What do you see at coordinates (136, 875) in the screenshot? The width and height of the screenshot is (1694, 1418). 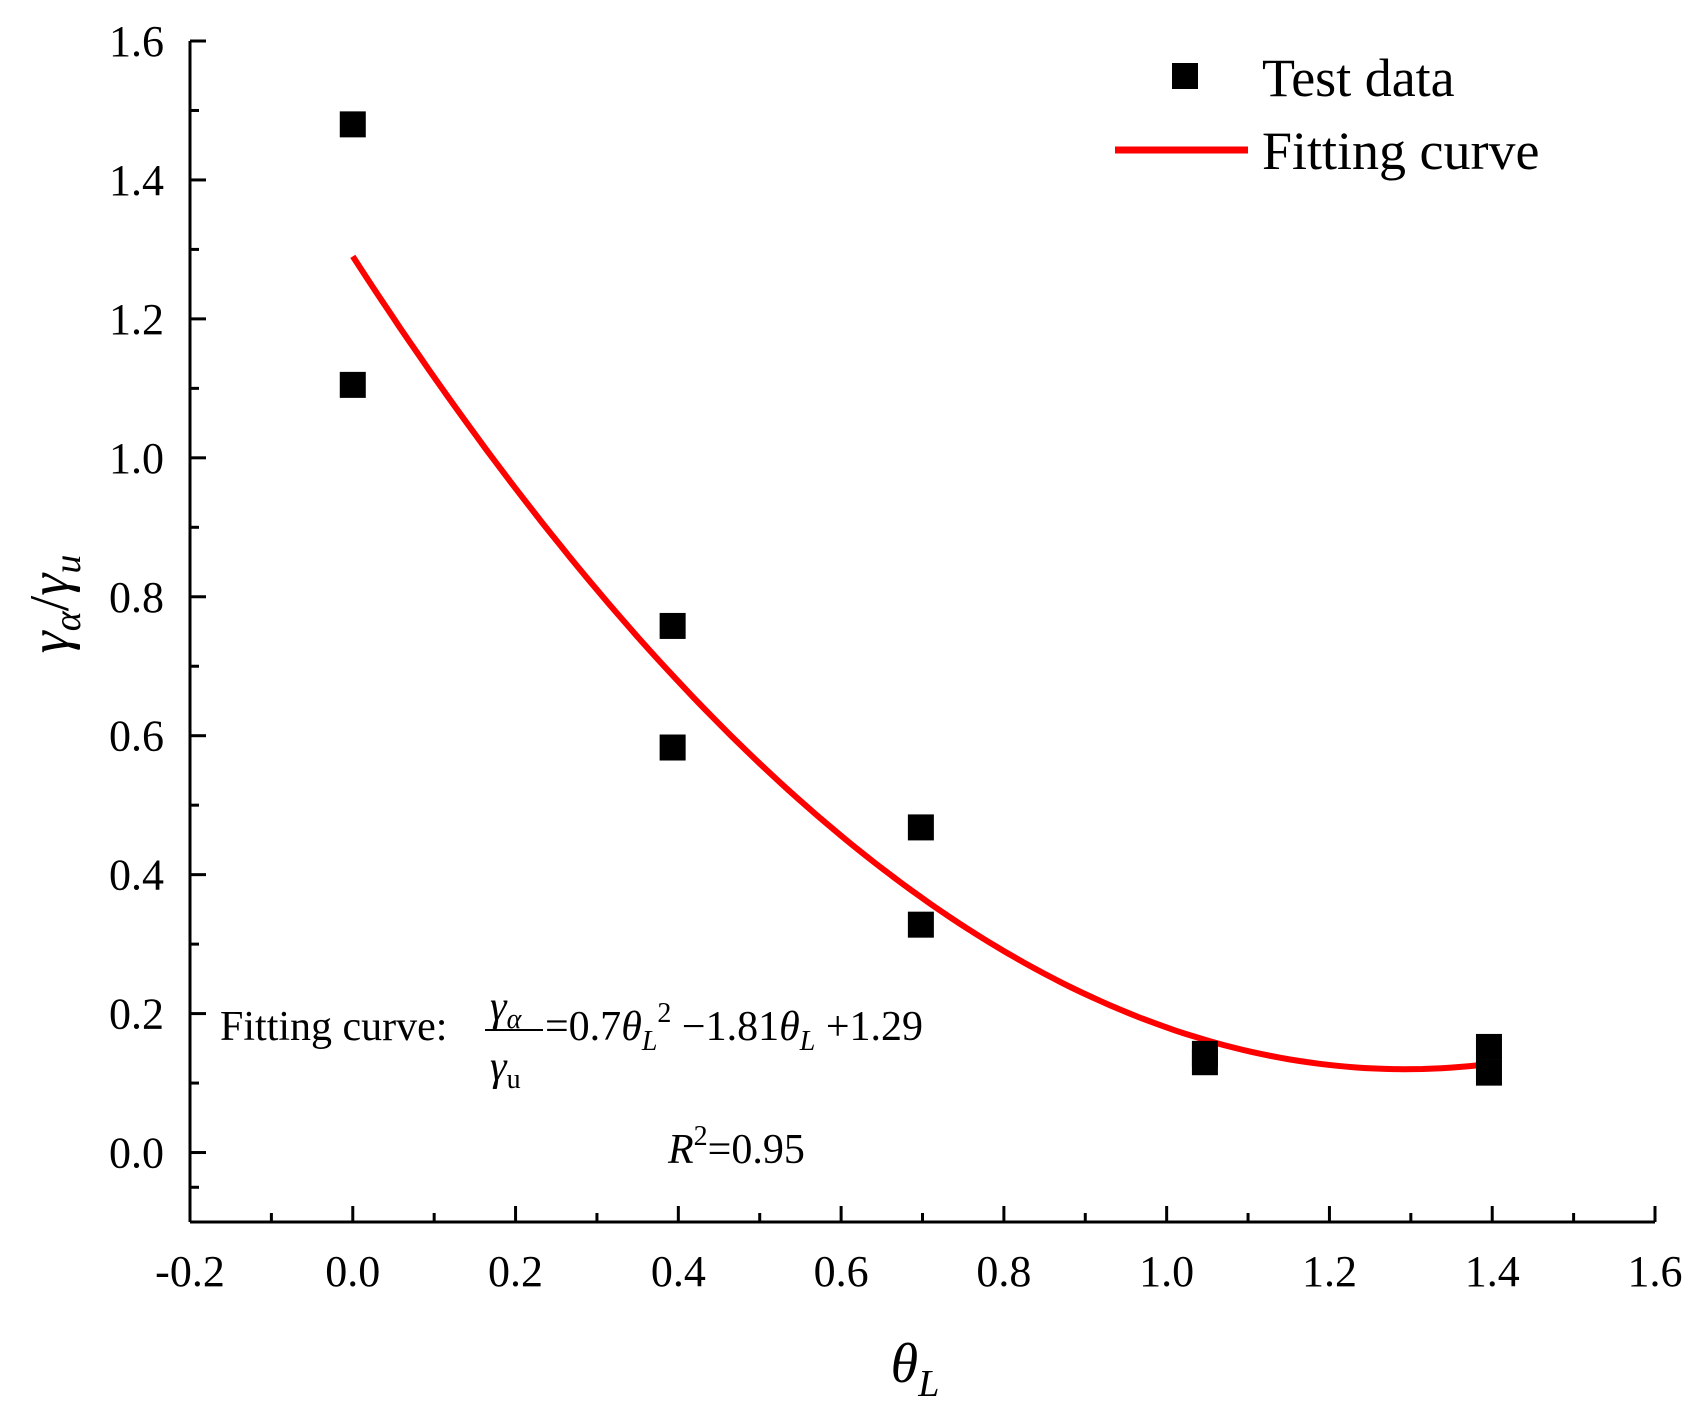 I see `y-tick-label: 0.4` at bounding box center [136, 875].